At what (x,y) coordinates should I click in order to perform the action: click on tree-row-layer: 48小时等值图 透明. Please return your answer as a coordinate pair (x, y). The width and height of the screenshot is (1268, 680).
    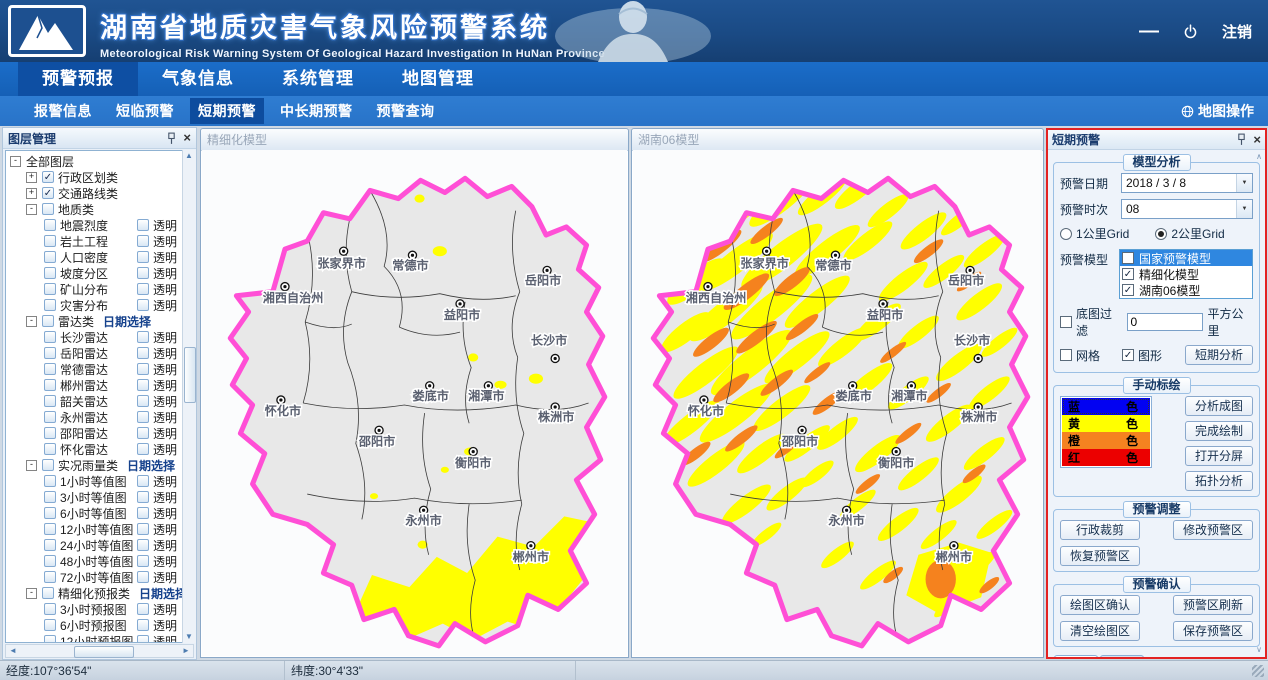
    Looking at the image, I should click on (99, 561).